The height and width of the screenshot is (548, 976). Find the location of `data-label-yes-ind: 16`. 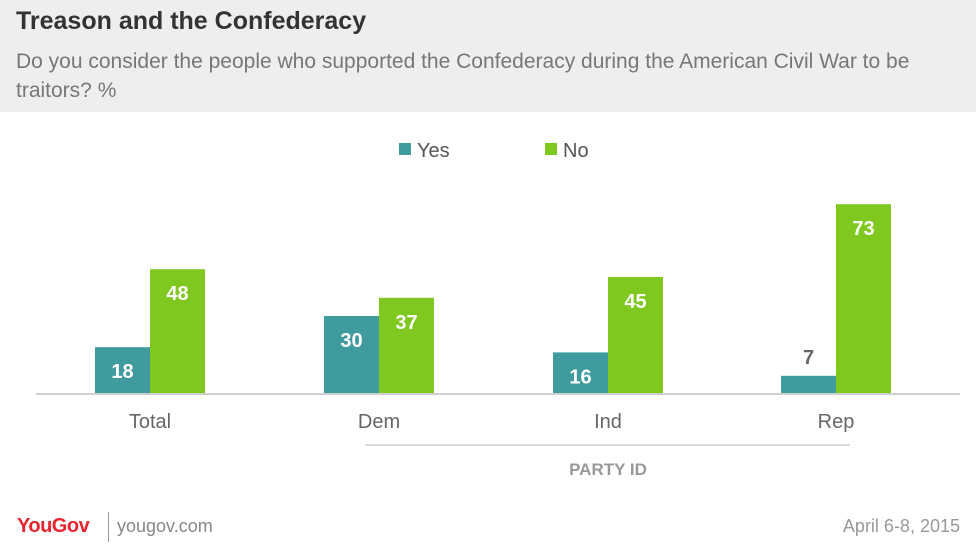

data-label-yes-ind: 16 is located at coordinates (580, 377).